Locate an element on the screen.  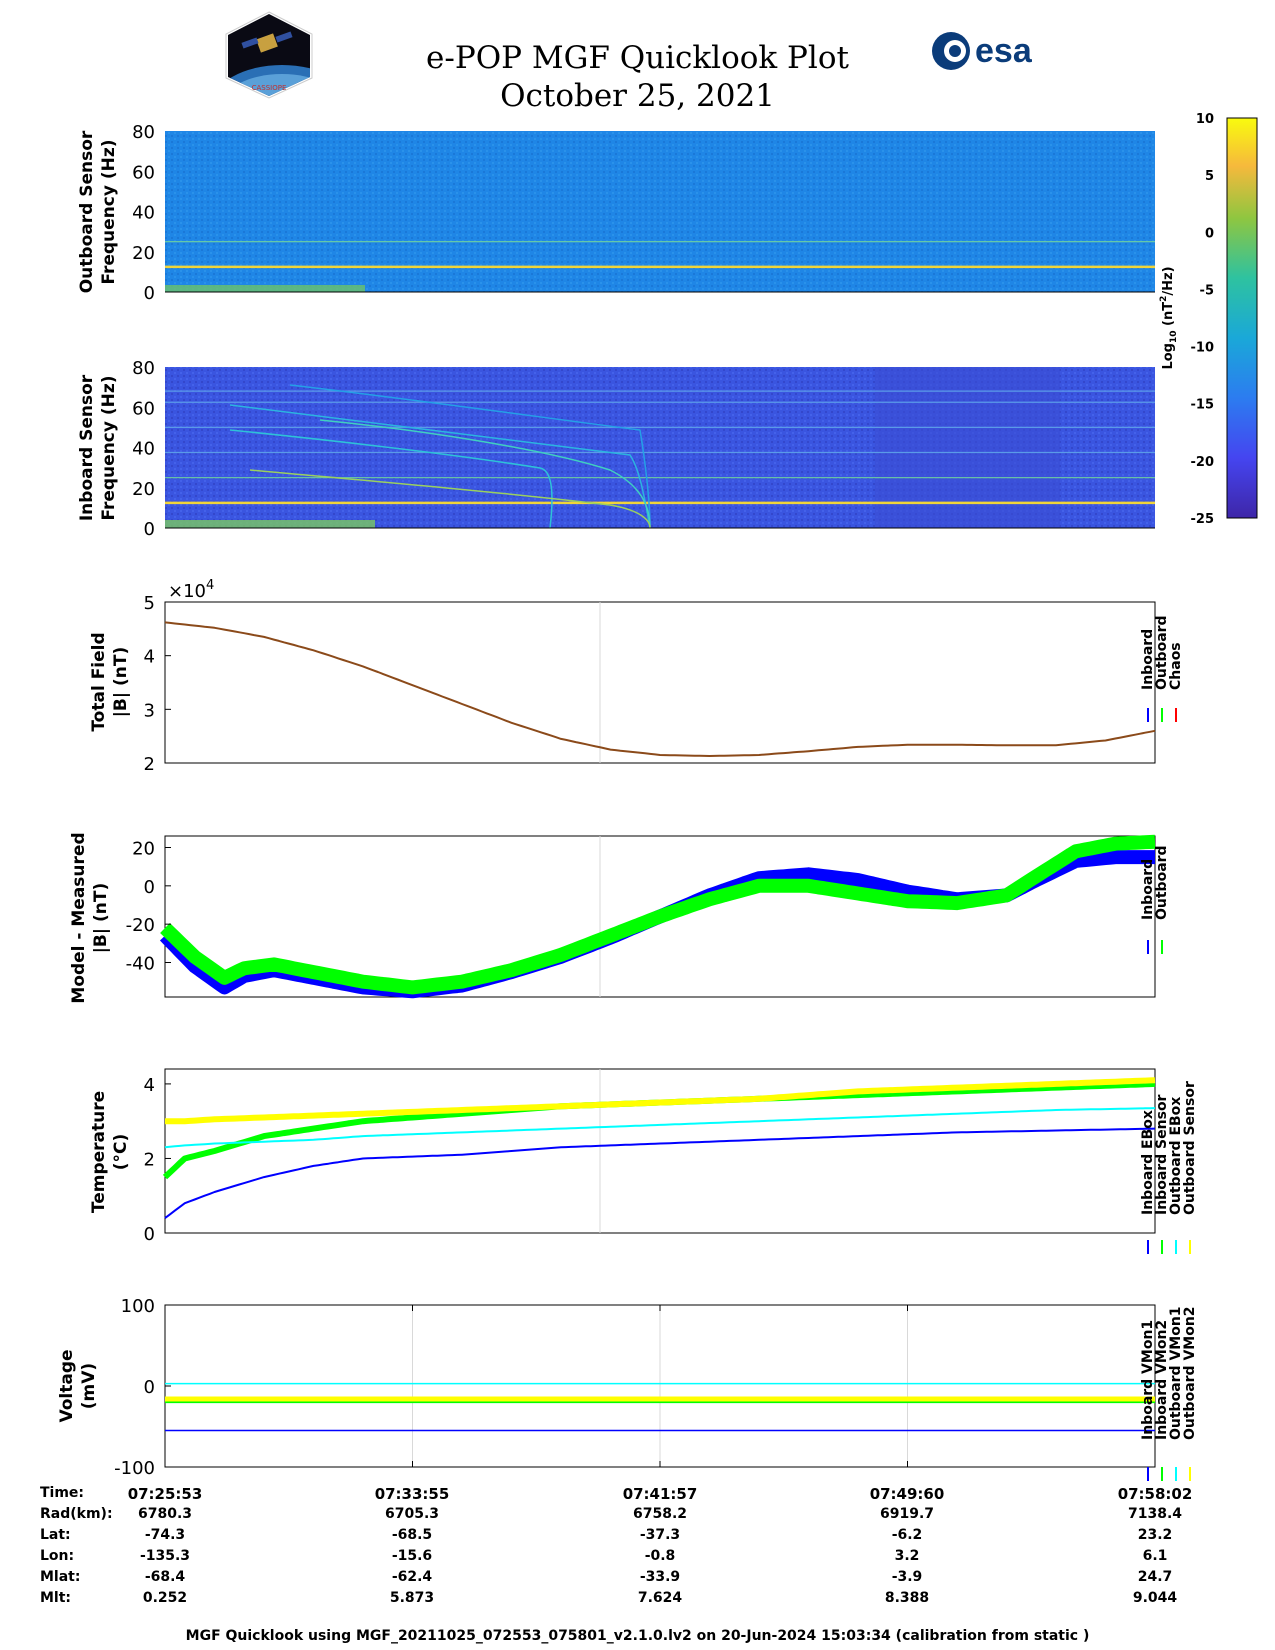
model-measured-ytick-label: 20 is located at coordinates (143, 849).